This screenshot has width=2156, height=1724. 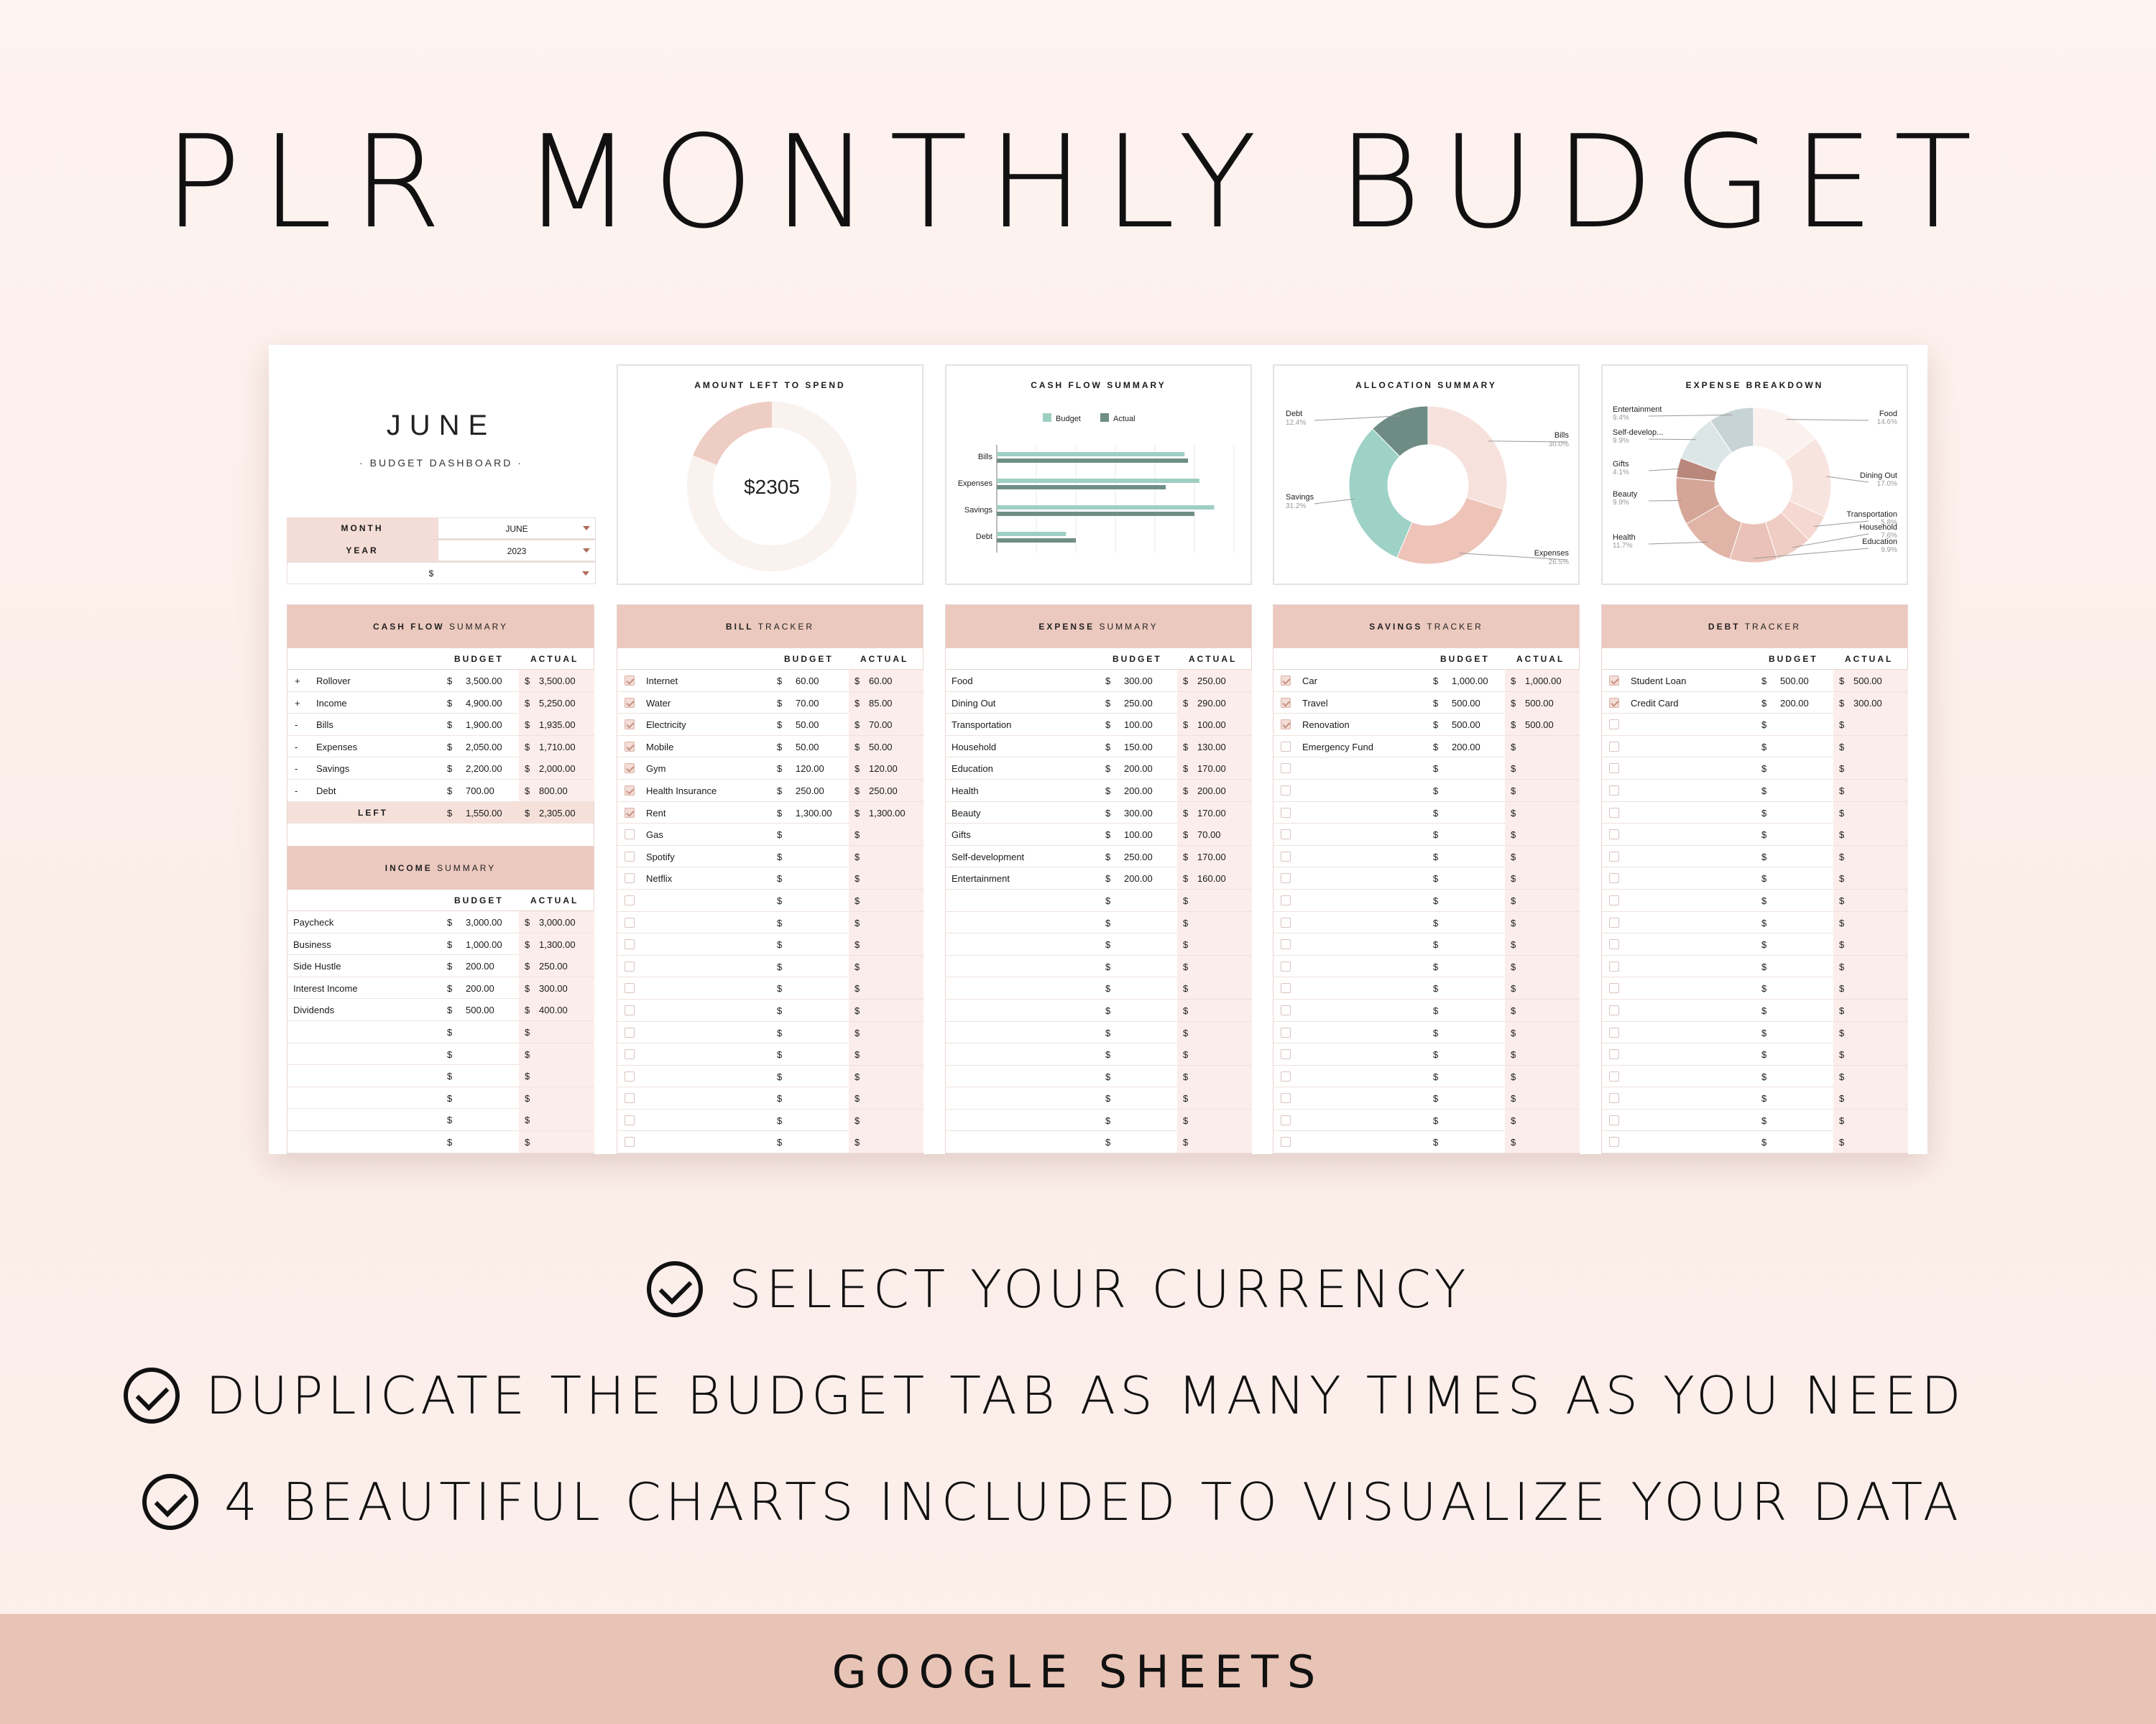 What do you see at coordinates (557, 769) in the screenshot?
I see `actual-value: 2,000.00` at bounding box center [557, 769].